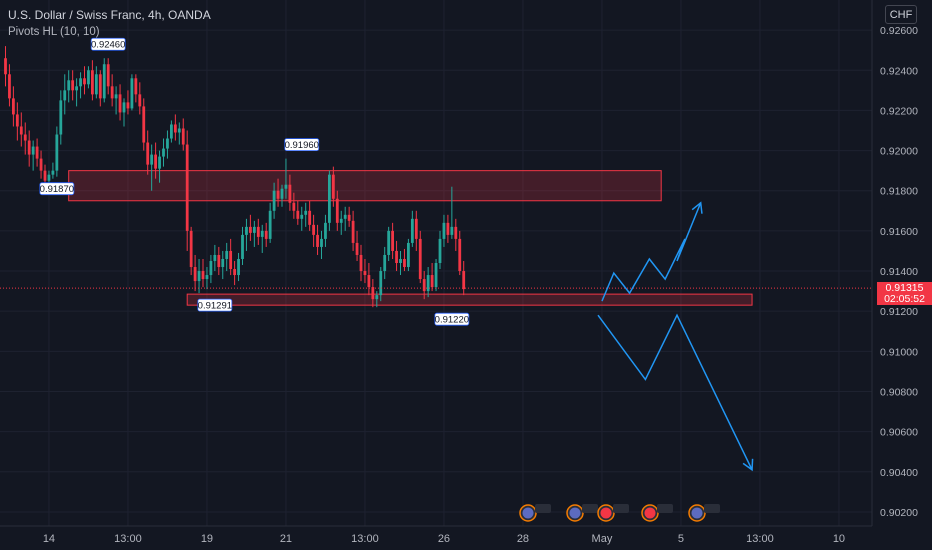 This screenshot has height=550, width=932. I want to click on time-tick-label: 14, so click(49, 539).